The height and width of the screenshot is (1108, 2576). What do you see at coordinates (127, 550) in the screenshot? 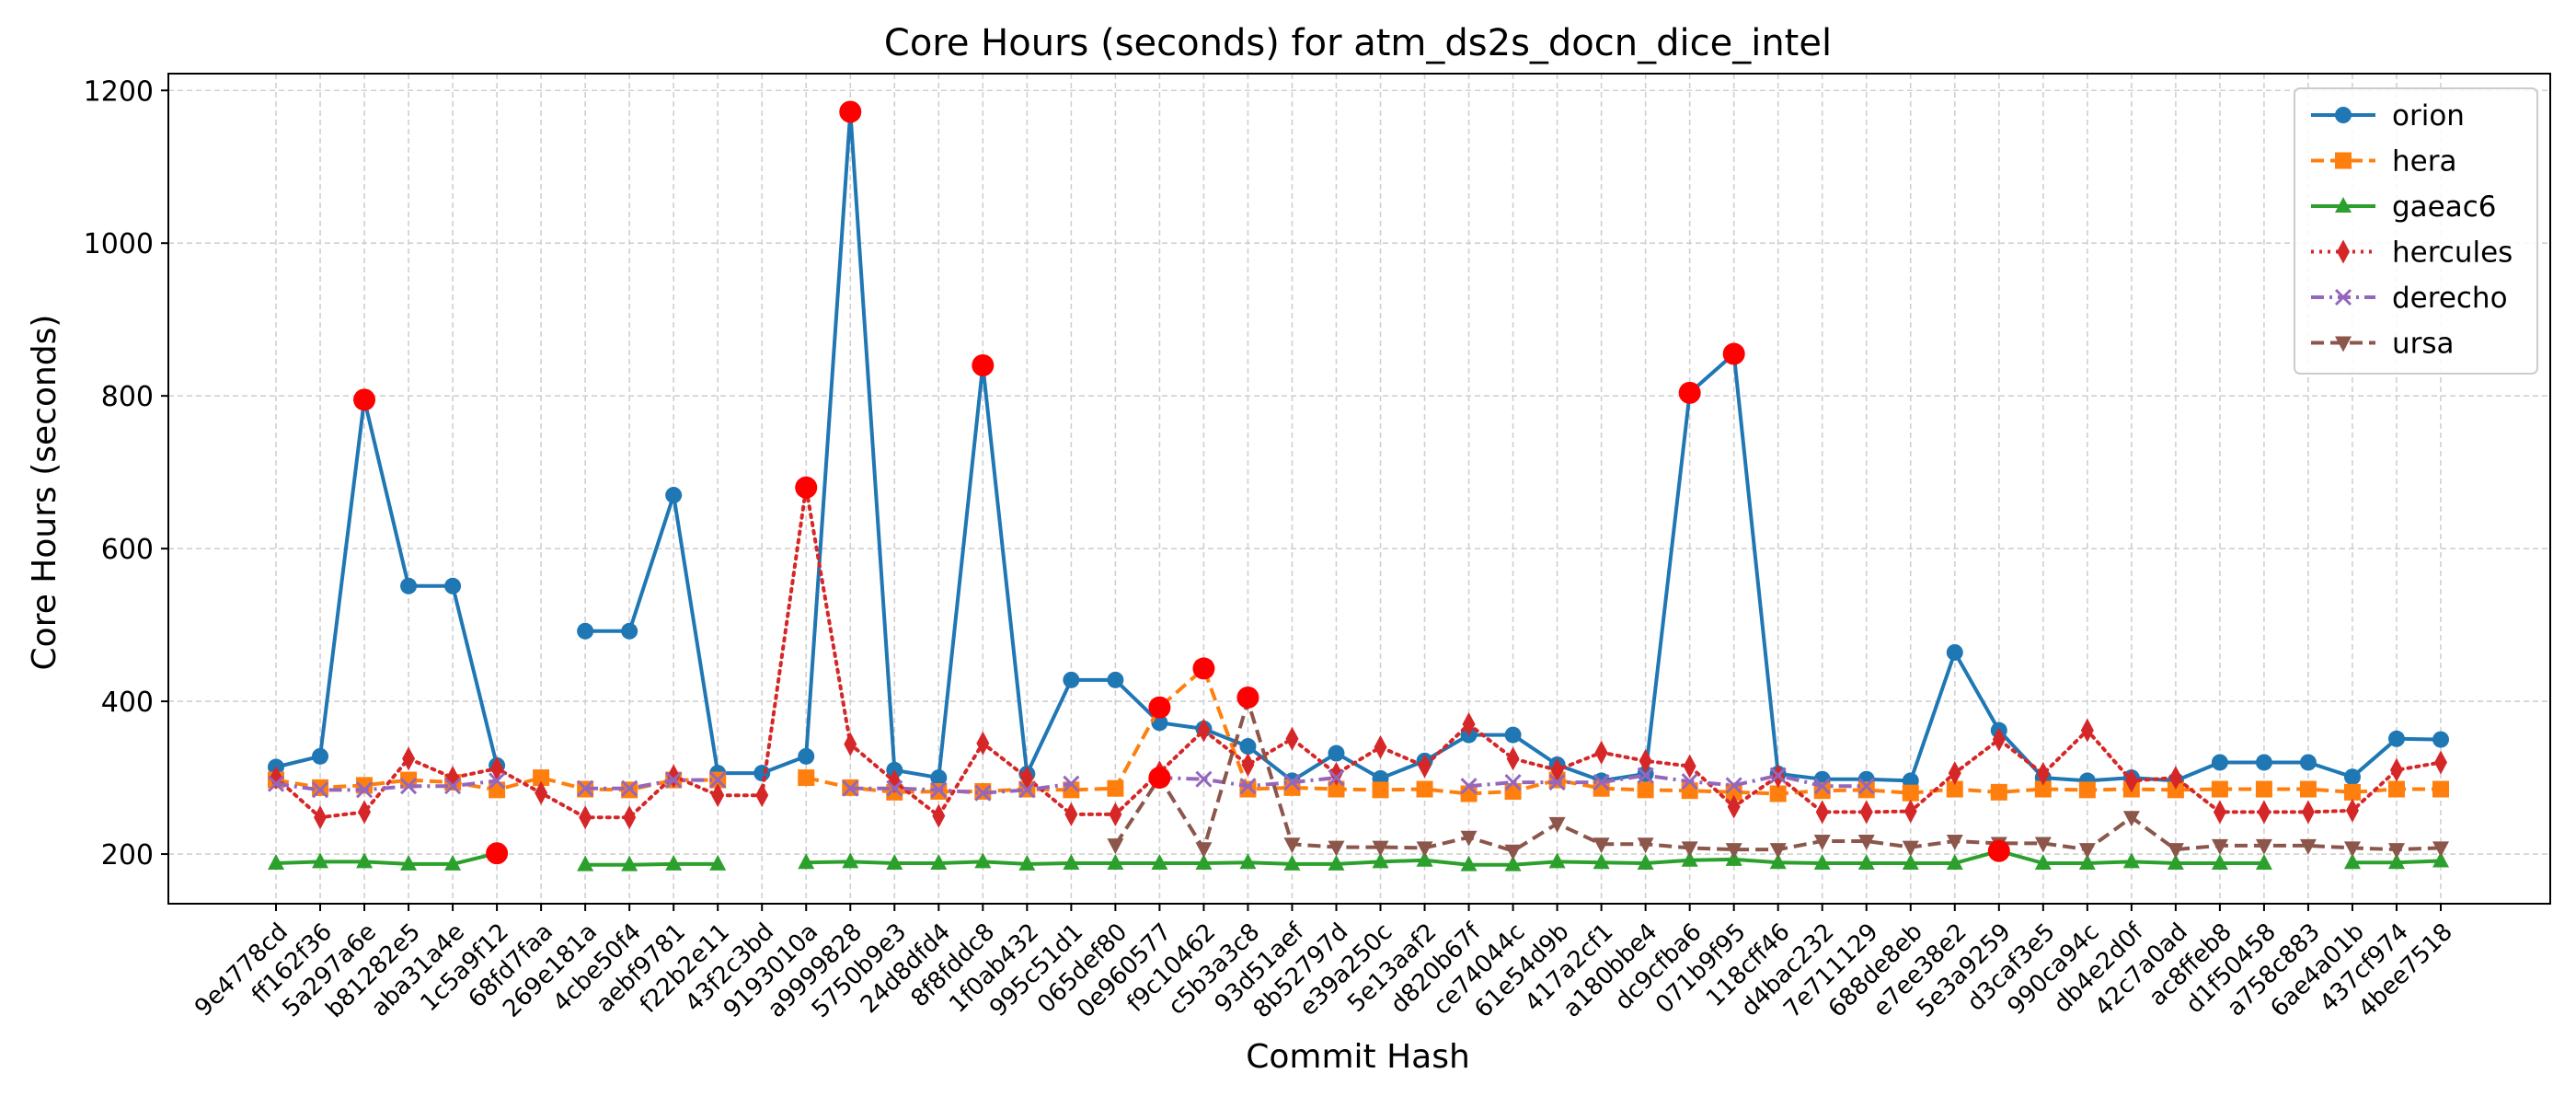
I see `y-tick-label: 600` at bounding box center [127, 550].